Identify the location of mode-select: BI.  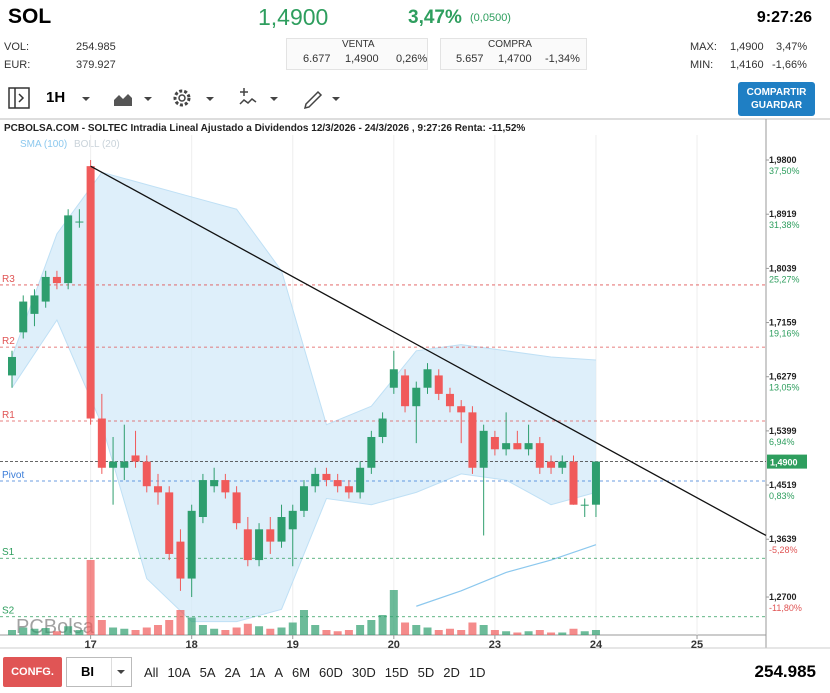
(99, 672).